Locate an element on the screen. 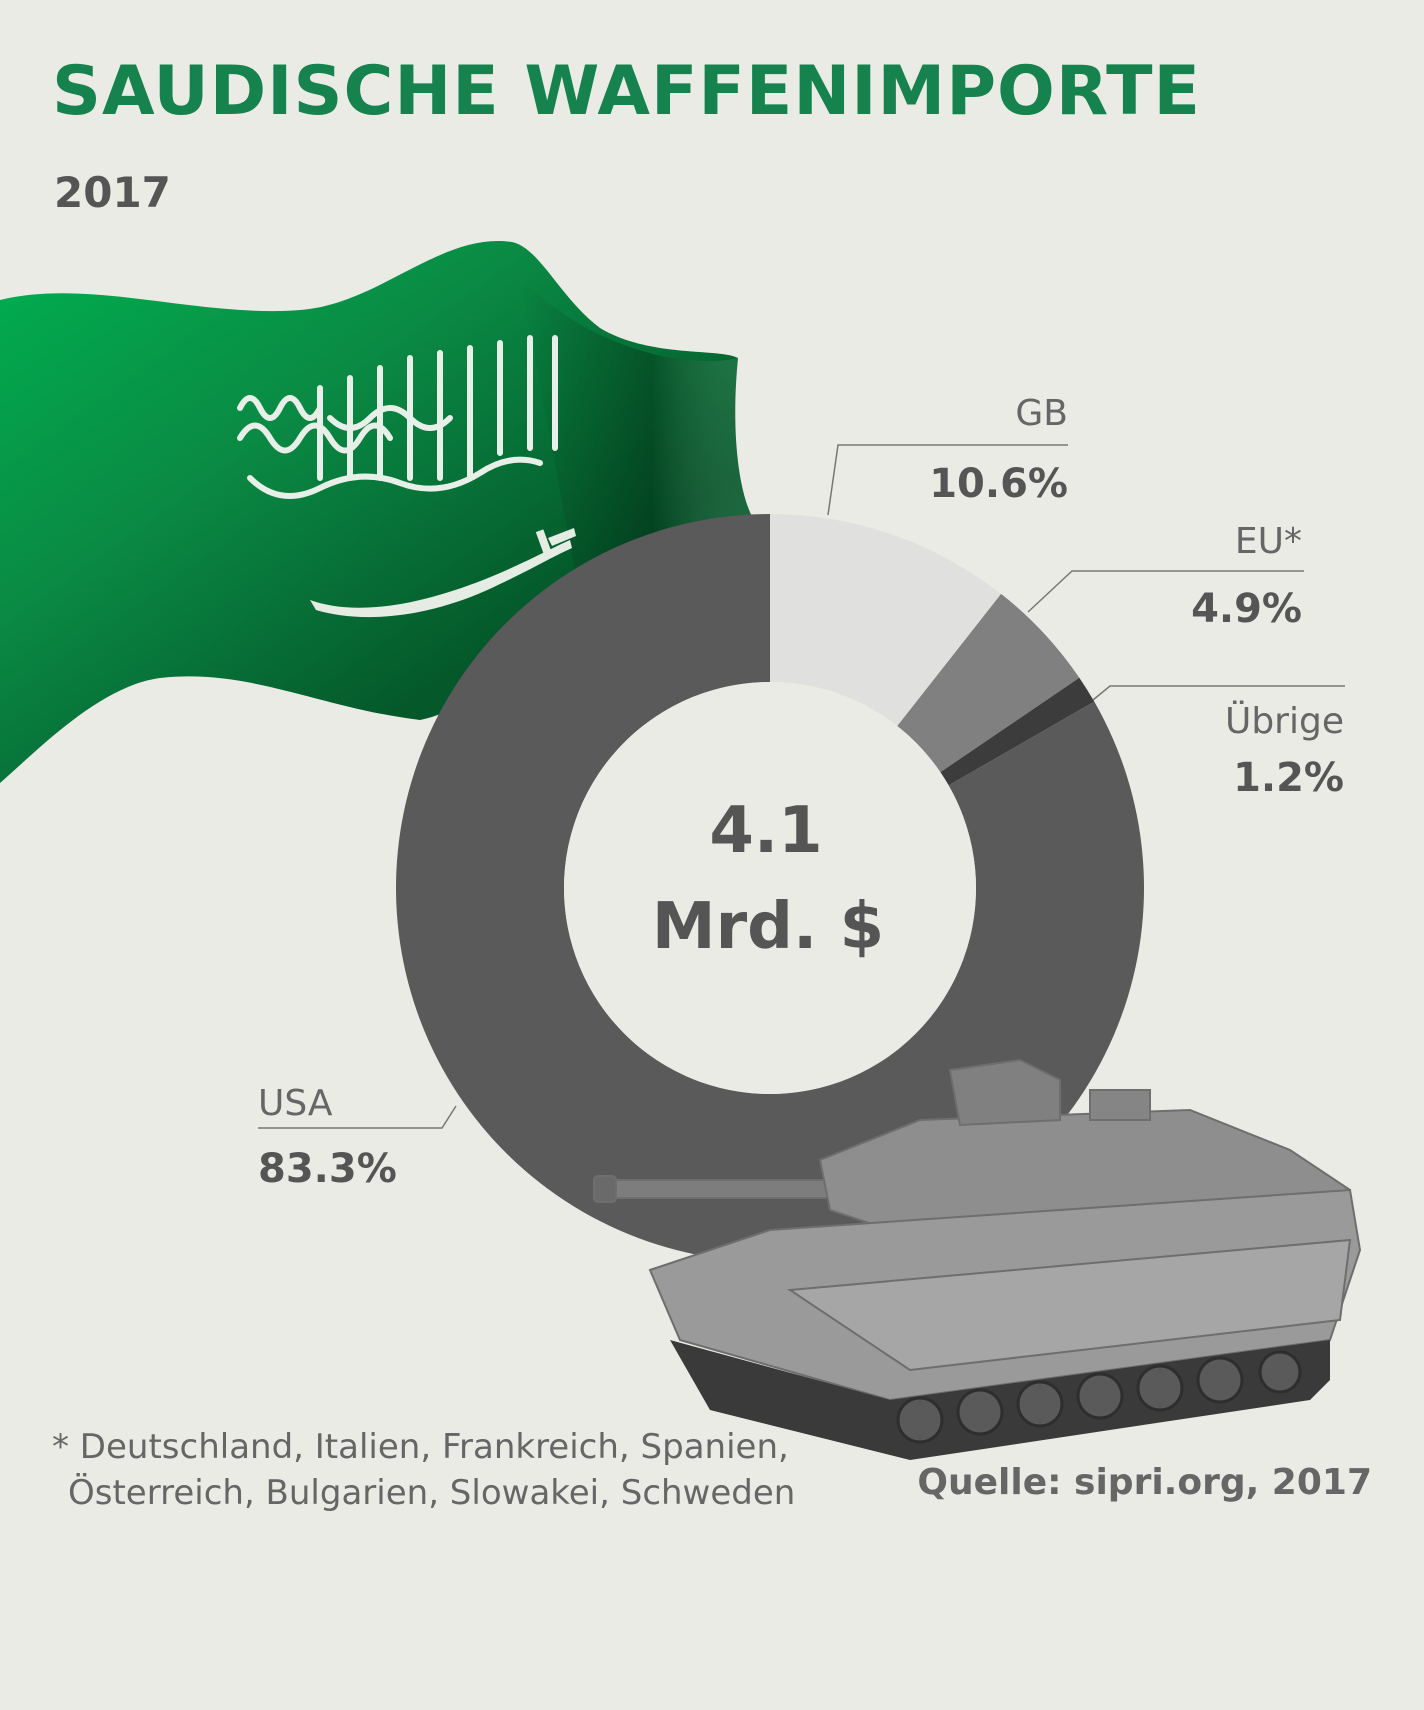 This screenshot has height=1710, width=1424. slice-eu is located at coordinates (988, 683).